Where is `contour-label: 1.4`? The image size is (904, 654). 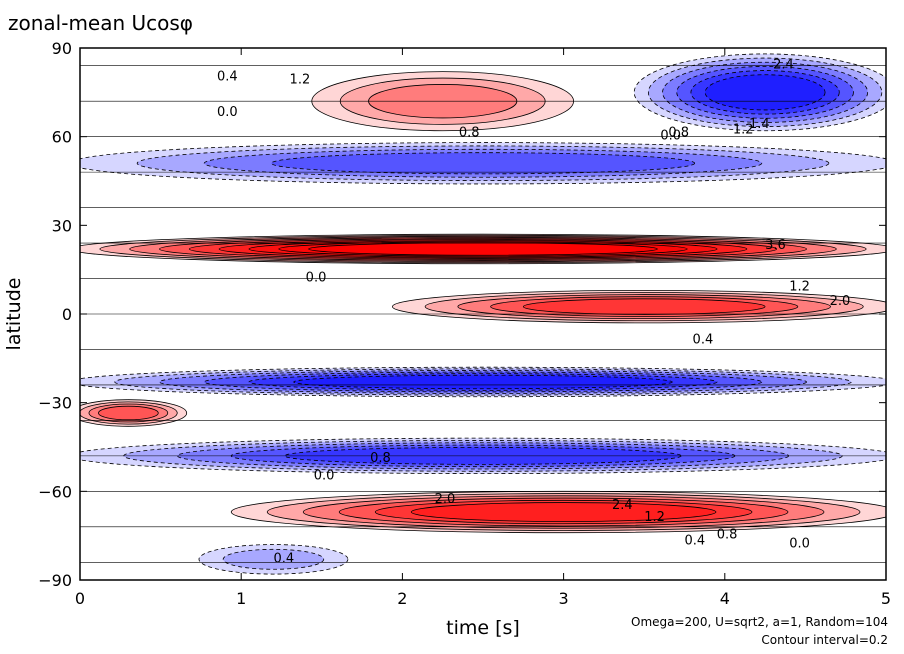
contour-label: 1.4 is located at coordinates (759, 124).